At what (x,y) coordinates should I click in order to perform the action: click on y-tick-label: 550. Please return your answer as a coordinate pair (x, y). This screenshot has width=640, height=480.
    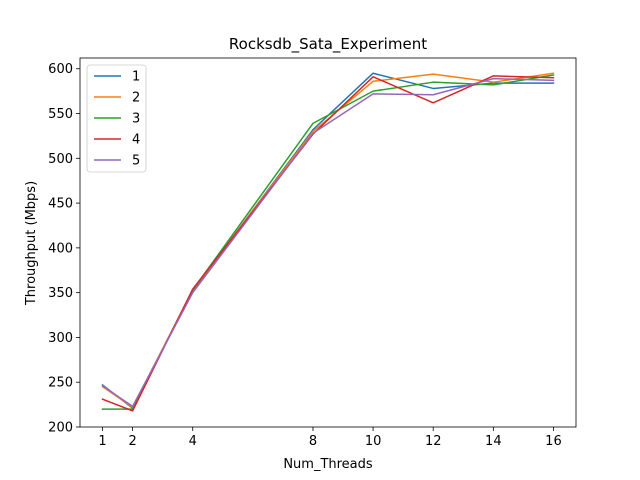
    Looking at the image, I should click on (60, 114).